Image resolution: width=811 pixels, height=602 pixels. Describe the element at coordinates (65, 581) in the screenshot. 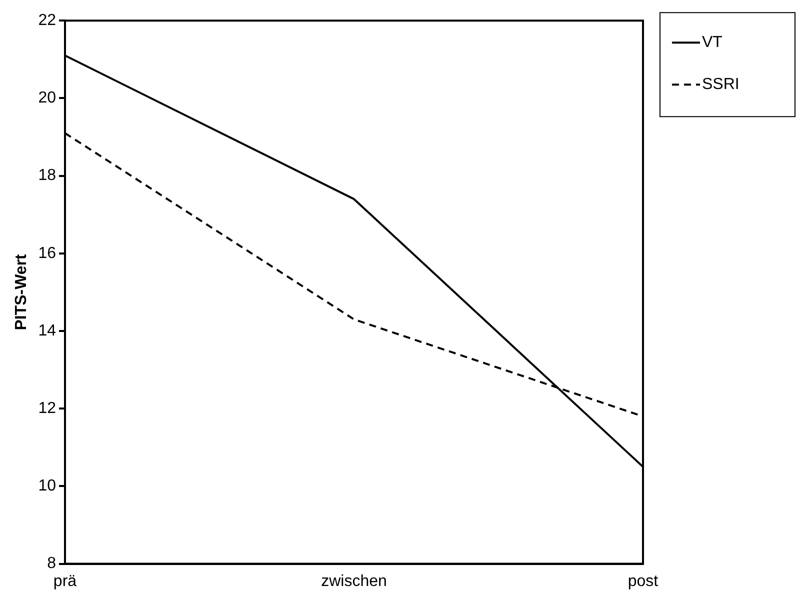

I see `x-tick-label: prä` at that location.